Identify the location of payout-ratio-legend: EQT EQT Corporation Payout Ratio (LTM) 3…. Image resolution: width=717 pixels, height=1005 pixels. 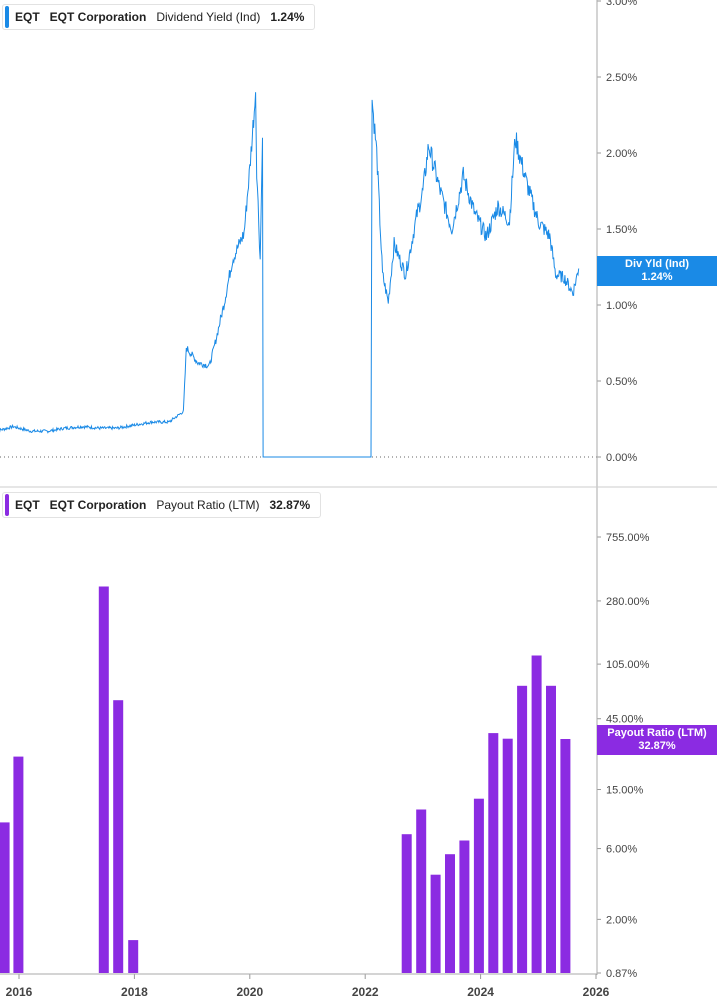
(162, 505).